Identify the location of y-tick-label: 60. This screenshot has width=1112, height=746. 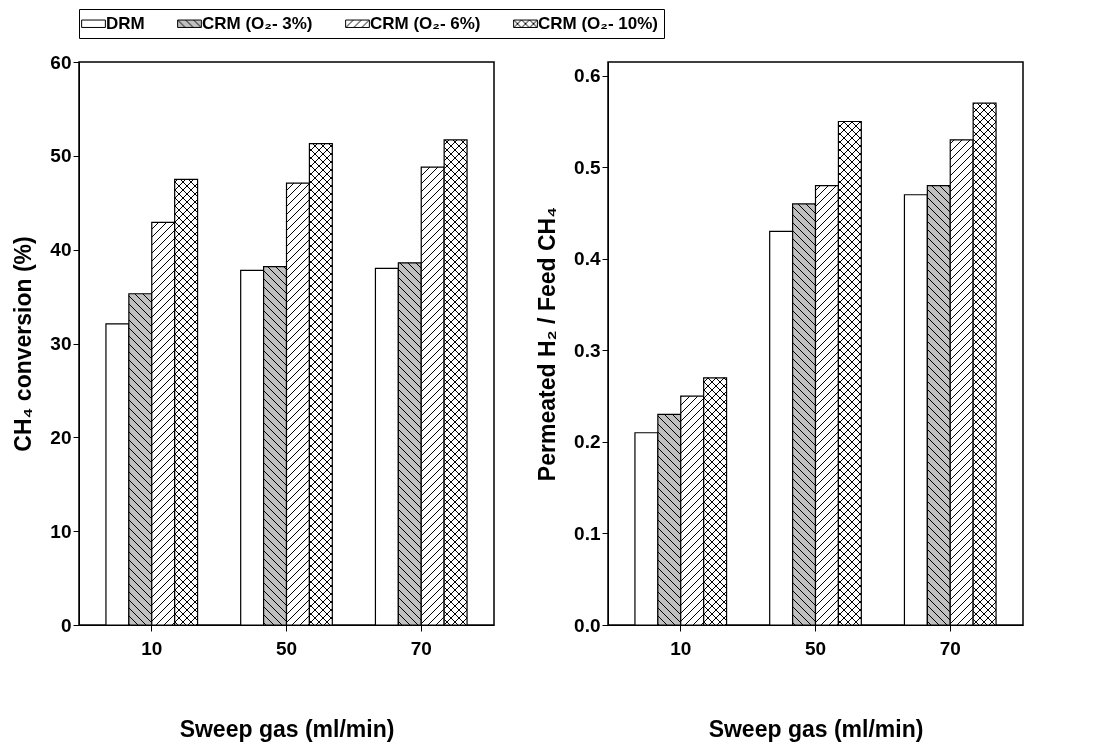
(61, 62).